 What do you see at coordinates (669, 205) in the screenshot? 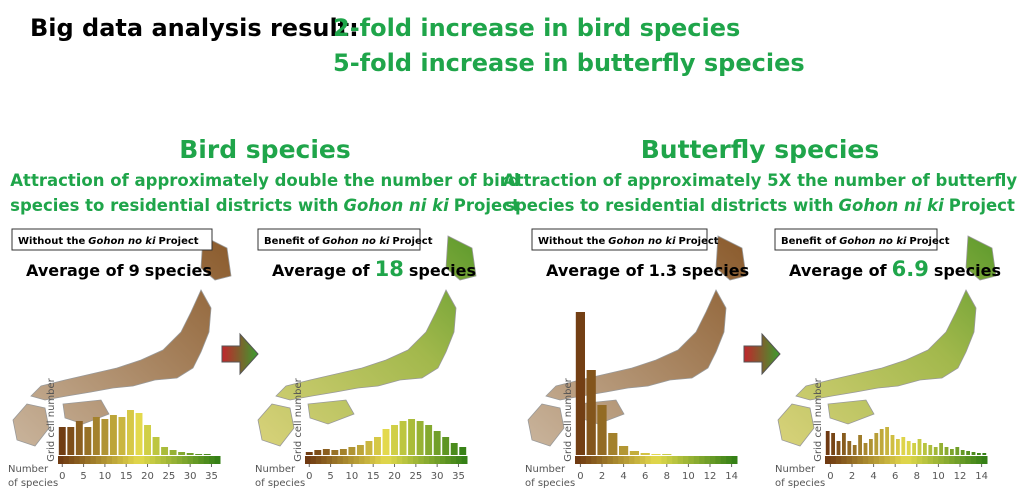
I see `subtitle-part: species to residential districts with` at bounding box center [669, 205].